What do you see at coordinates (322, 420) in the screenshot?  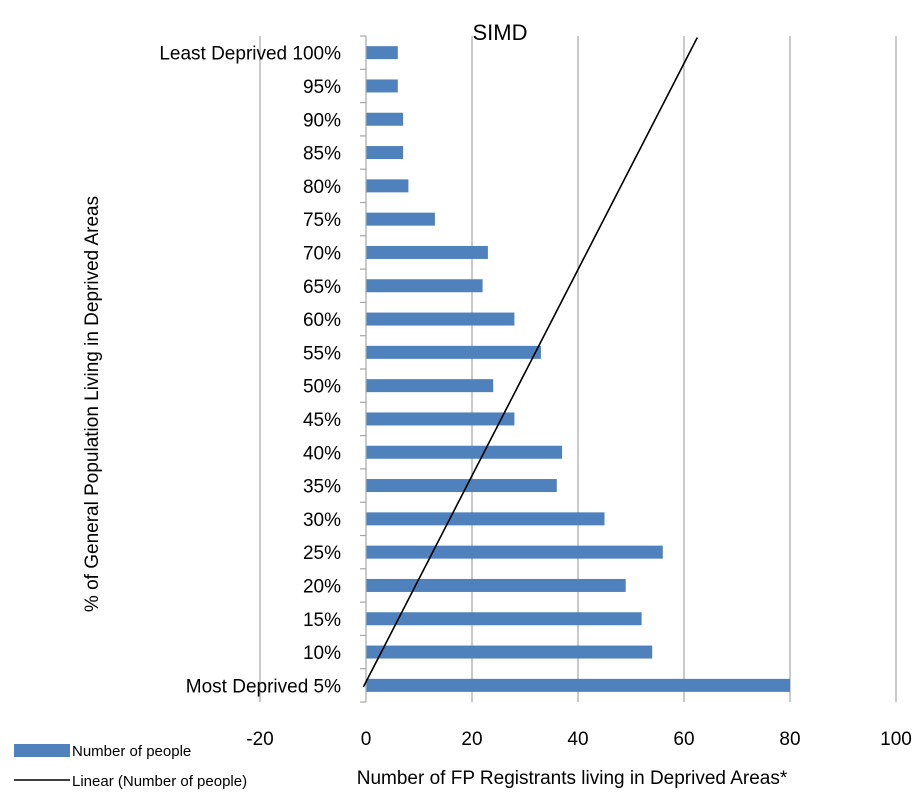 I see `category-label: 45%` at bounding box center [322, 420].